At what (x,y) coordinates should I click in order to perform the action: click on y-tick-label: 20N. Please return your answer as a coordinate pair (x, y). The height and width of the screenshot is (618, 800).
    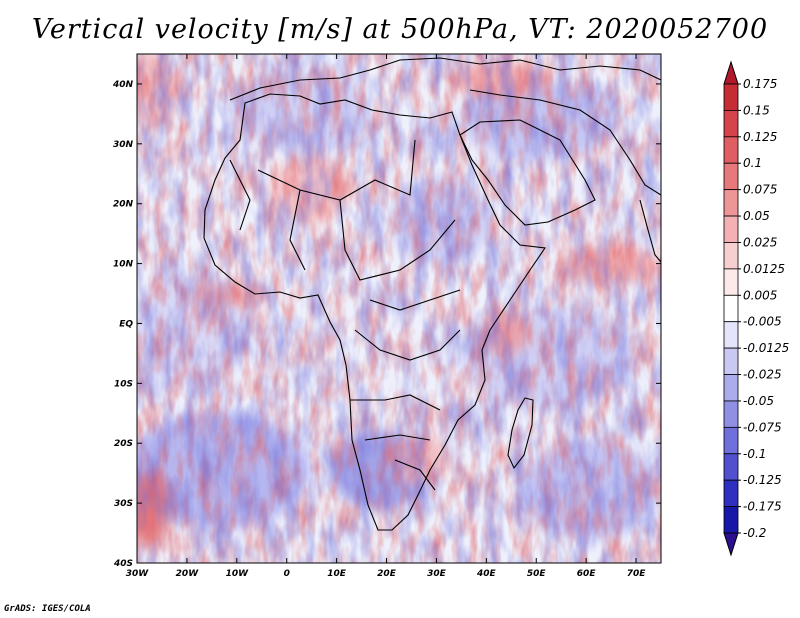
    Looking at the image, I should click on (123, 205).